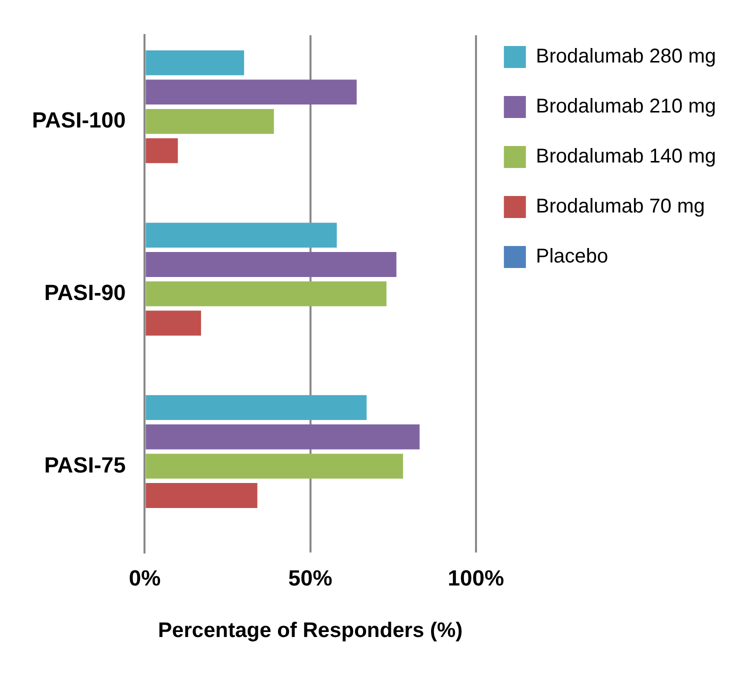 The image size is (746, 673). What do you see at coordinates (310, 630) in the screenshot?
I see `x-axis-title: Percentage of Responders (%)` at bounding box center [310, 630].